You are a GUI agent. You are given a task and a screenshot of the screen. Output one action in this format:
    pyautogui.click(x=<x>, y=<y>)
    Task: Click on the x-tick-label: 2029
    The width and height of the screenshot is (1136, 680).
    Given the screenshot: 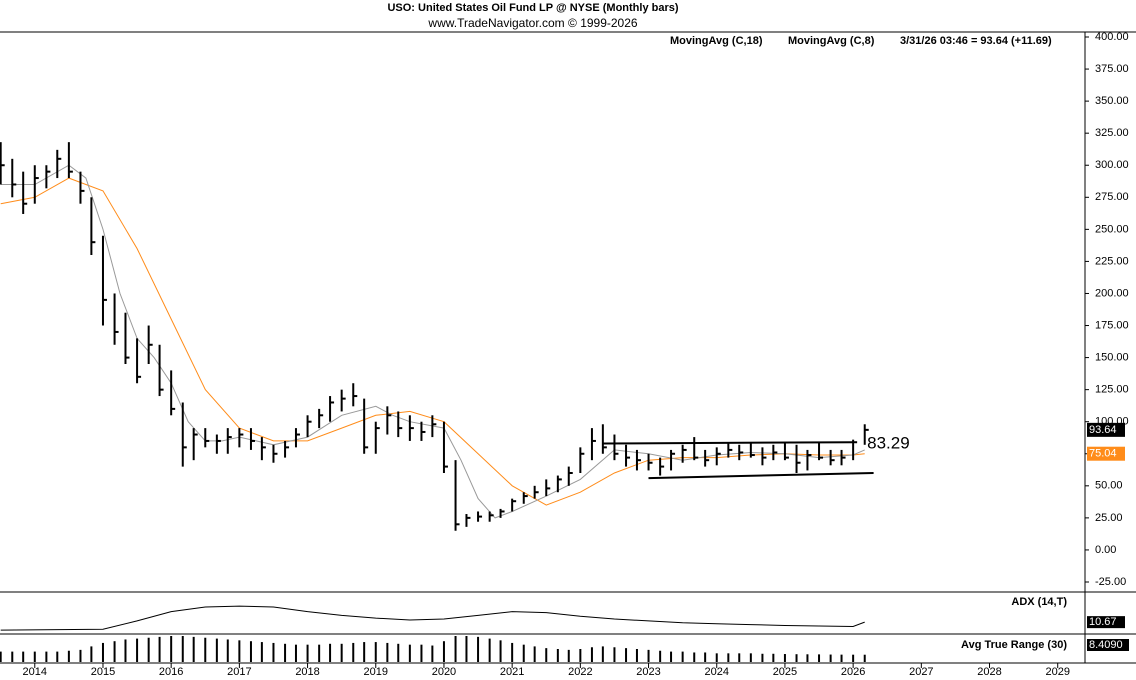 What is the action you would take?
    pyautogui.click(x=1057, y=672)
    